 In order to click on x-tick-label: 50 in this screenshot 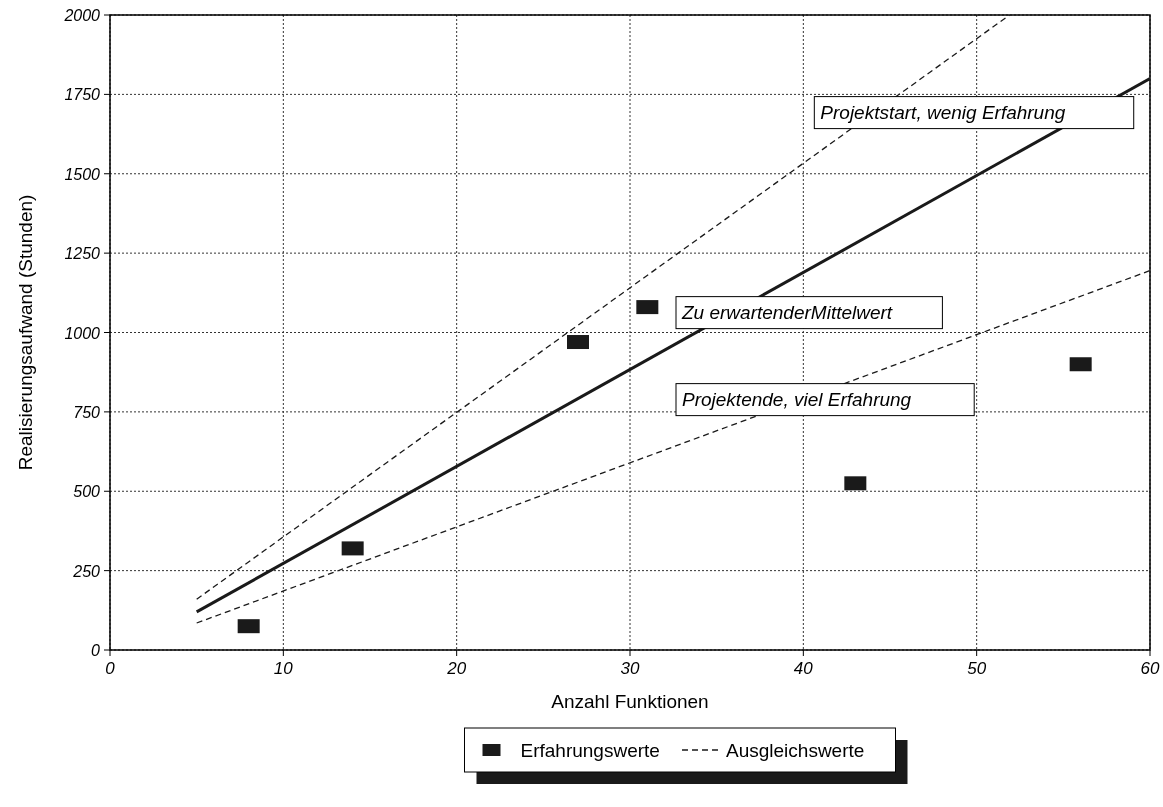, I will do `click(977, 668)`.